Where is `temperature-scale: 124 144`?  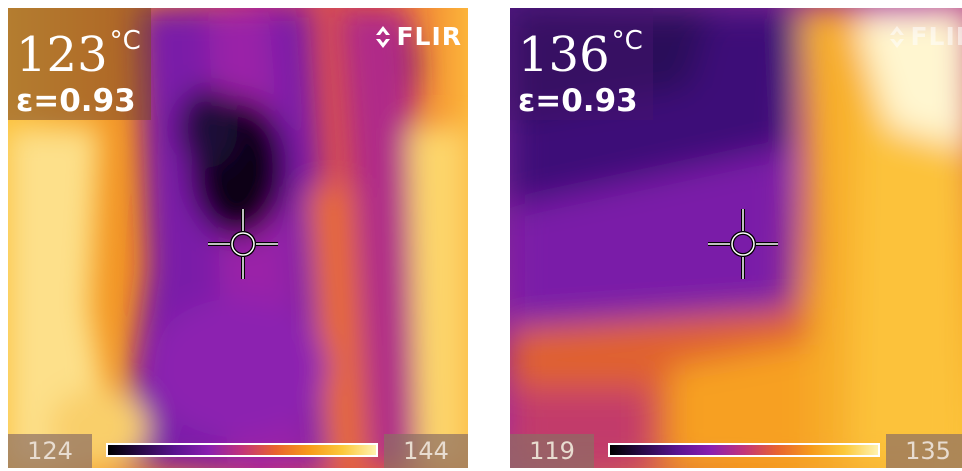
temperature-scale: 124 144 is located at coordinates (238, 451).